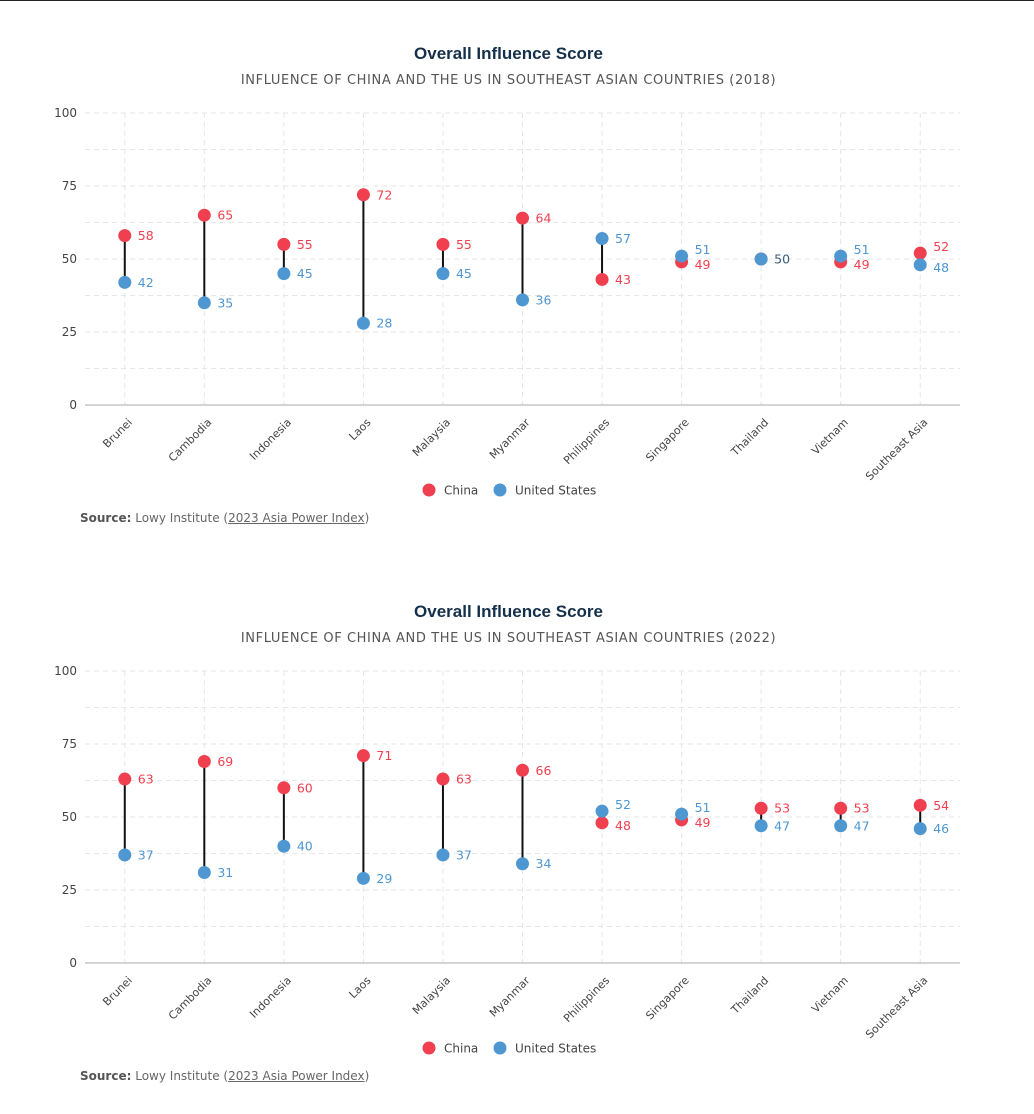  What do you see at coordinates (384, 323) in the screenshot?
I see `us-value-label: 28` at bounding box center [384, 323].